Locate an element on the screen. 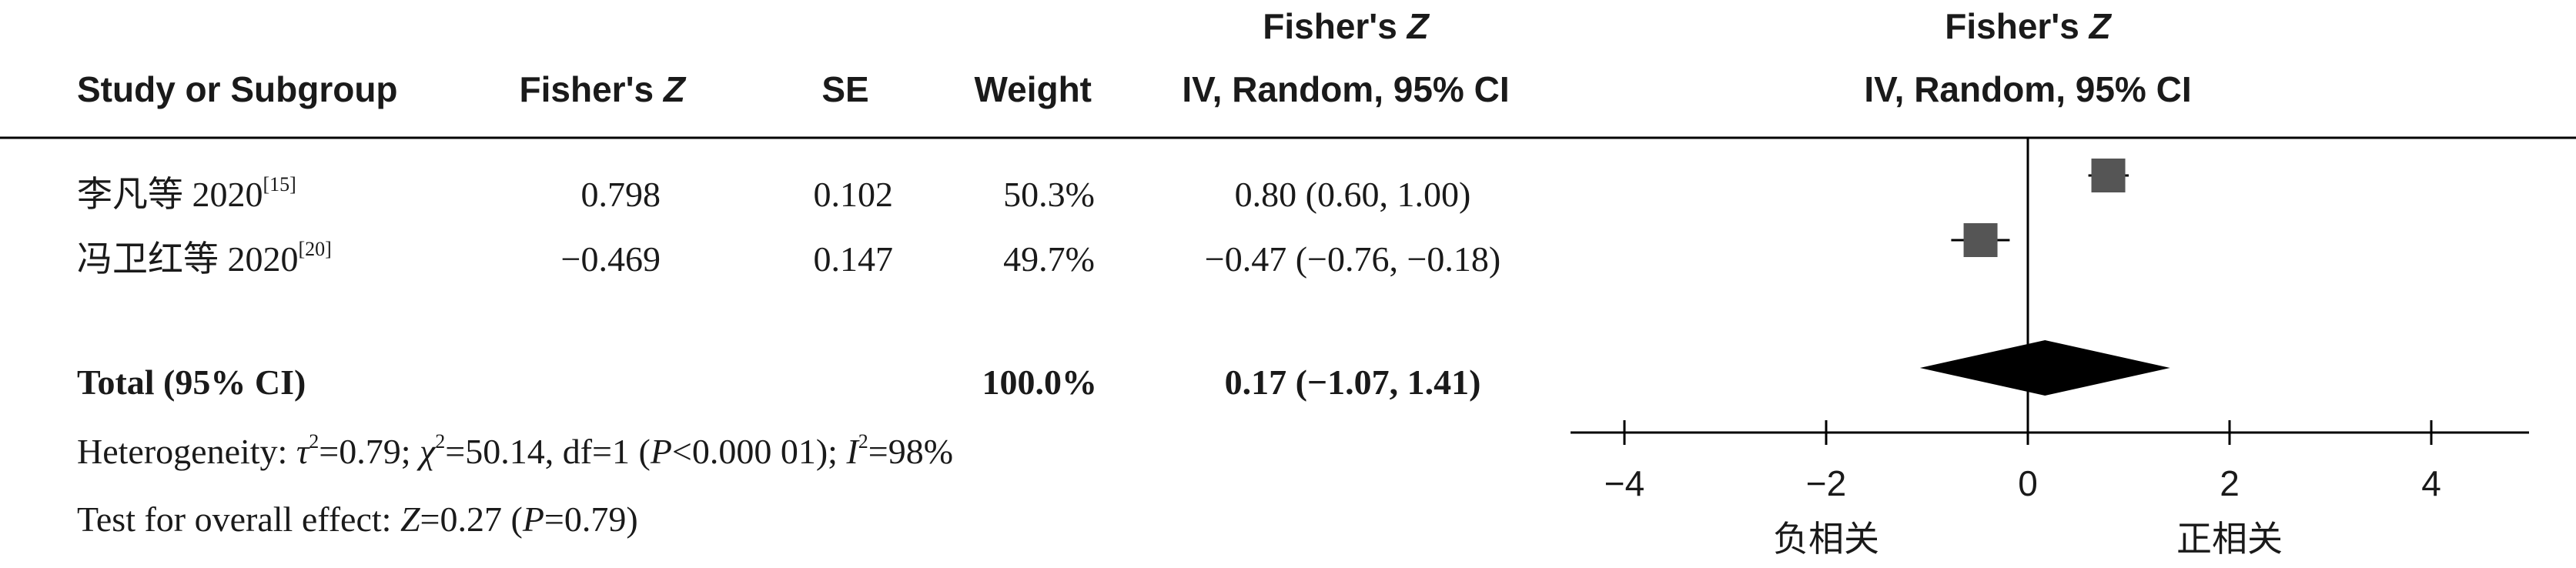 The image size is (2576, 568). total-row: Total (95% CI) 100.0% 0.17 (−1.07, 1.41) is located at coordinates (778, 382).